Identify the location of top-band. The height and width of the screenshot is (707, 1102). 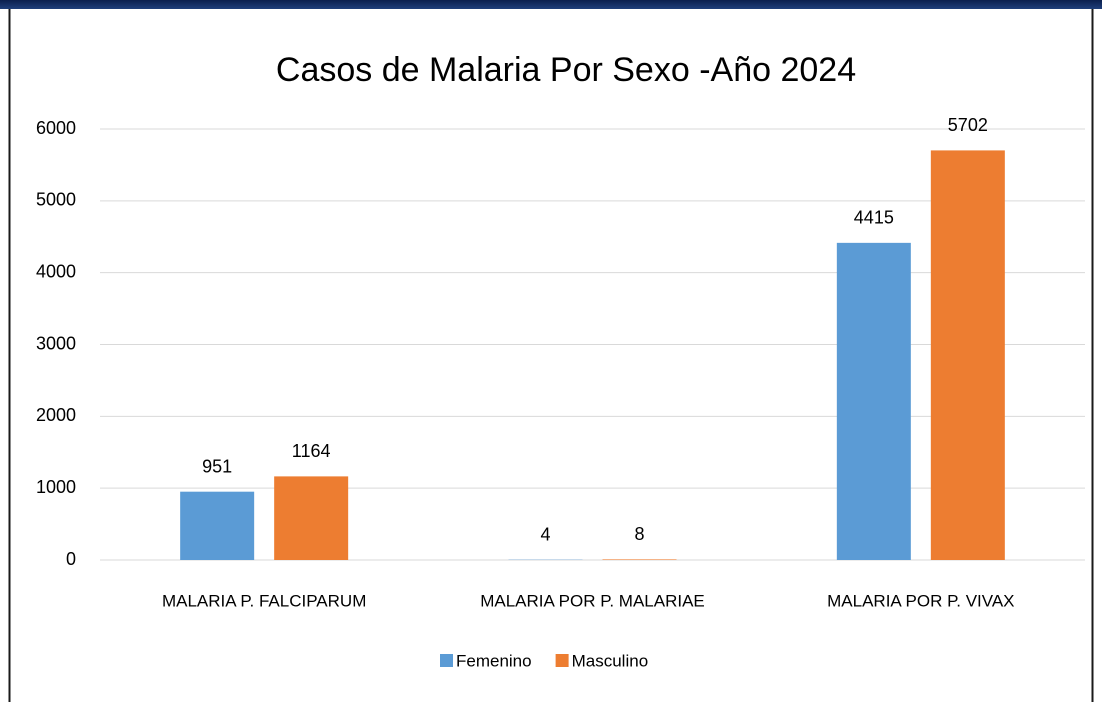
(551, 4).